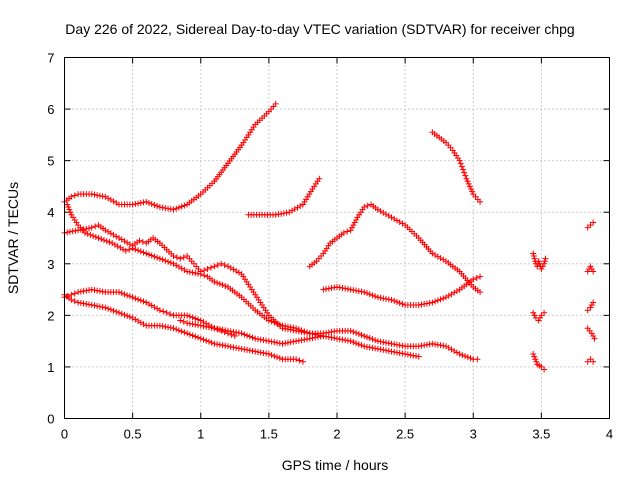  I want to click on series-cluster-3.85-a, so click(590, 225).